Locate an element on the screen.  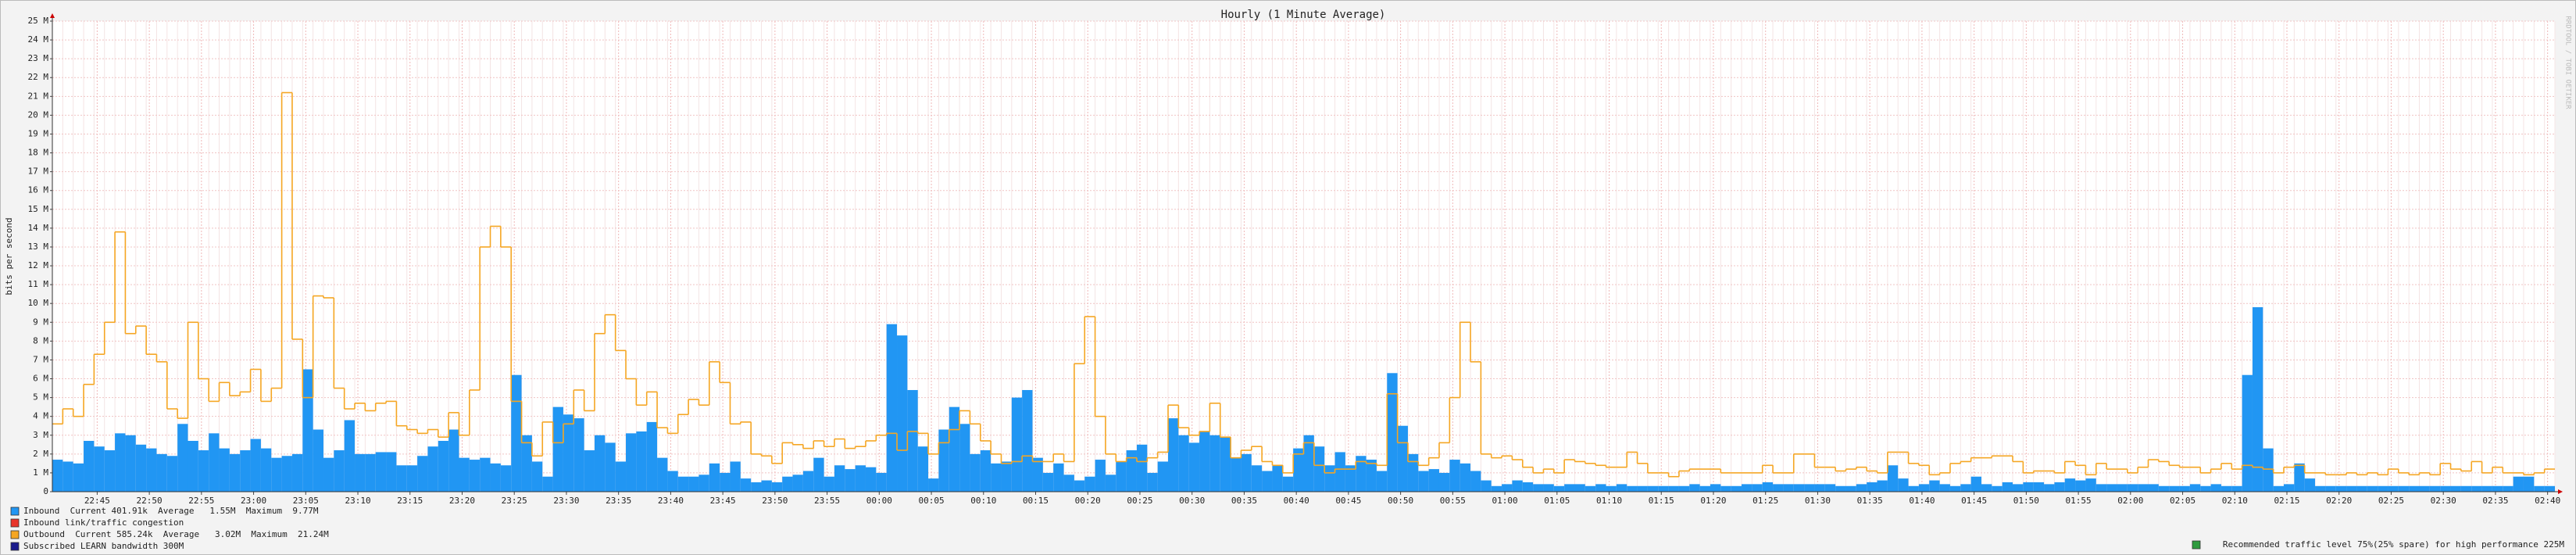
y-axis-label: bits per second is located at coordinates (9, 256).